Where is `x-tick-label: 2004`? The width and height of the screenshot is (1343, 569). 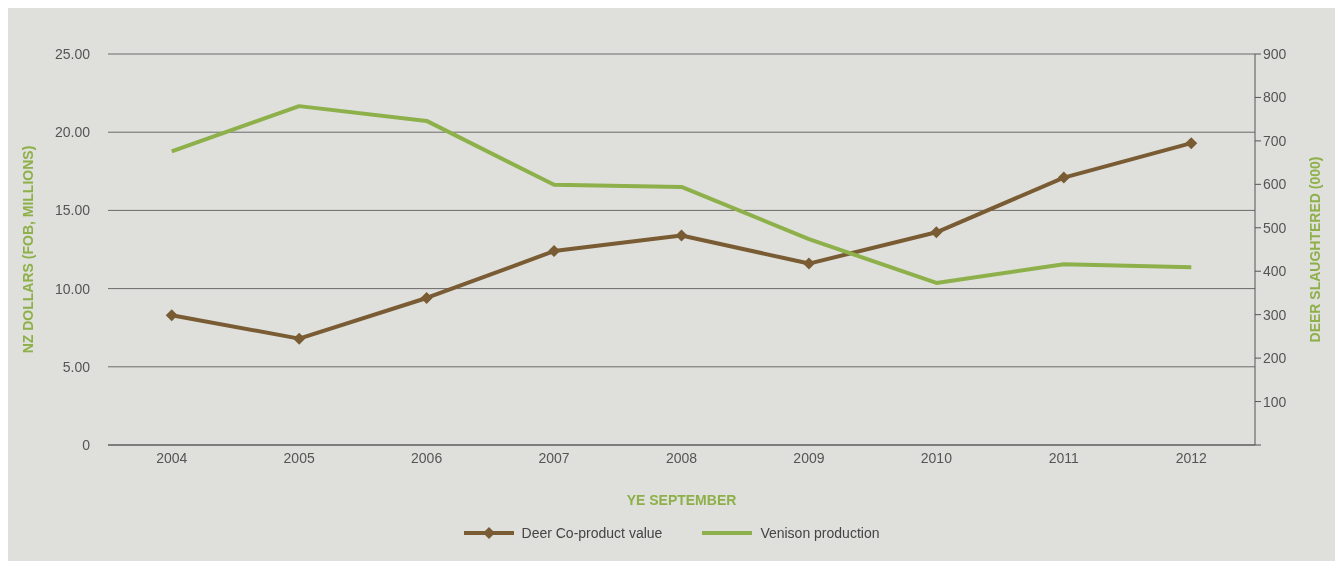 x-tick-label: 2004 is located at coordinates (172, 457).